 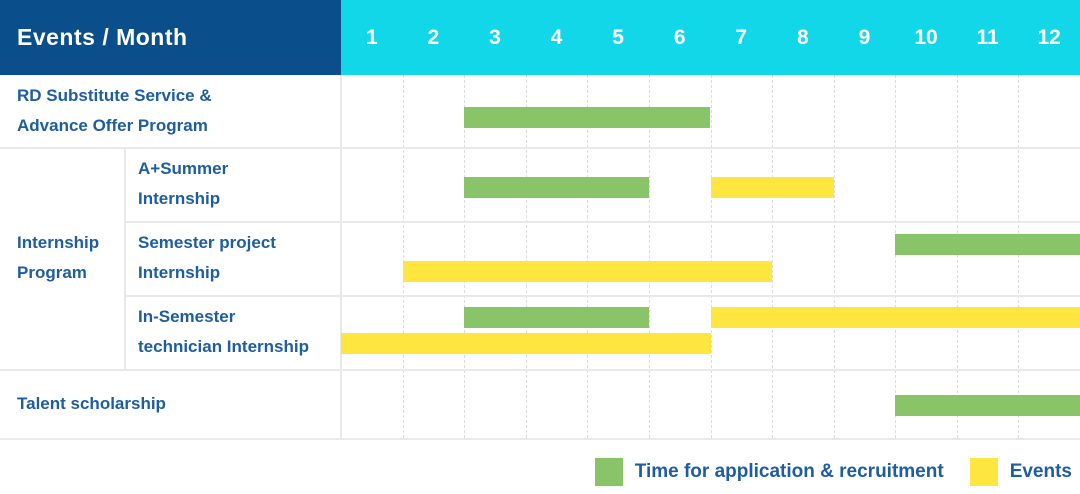 What do you see at coordinates (233, 332) in the screenshot?
I see `row-label-in-semester-technician-internship: In-Semester technician Internship` at bounding box center [233, 332].